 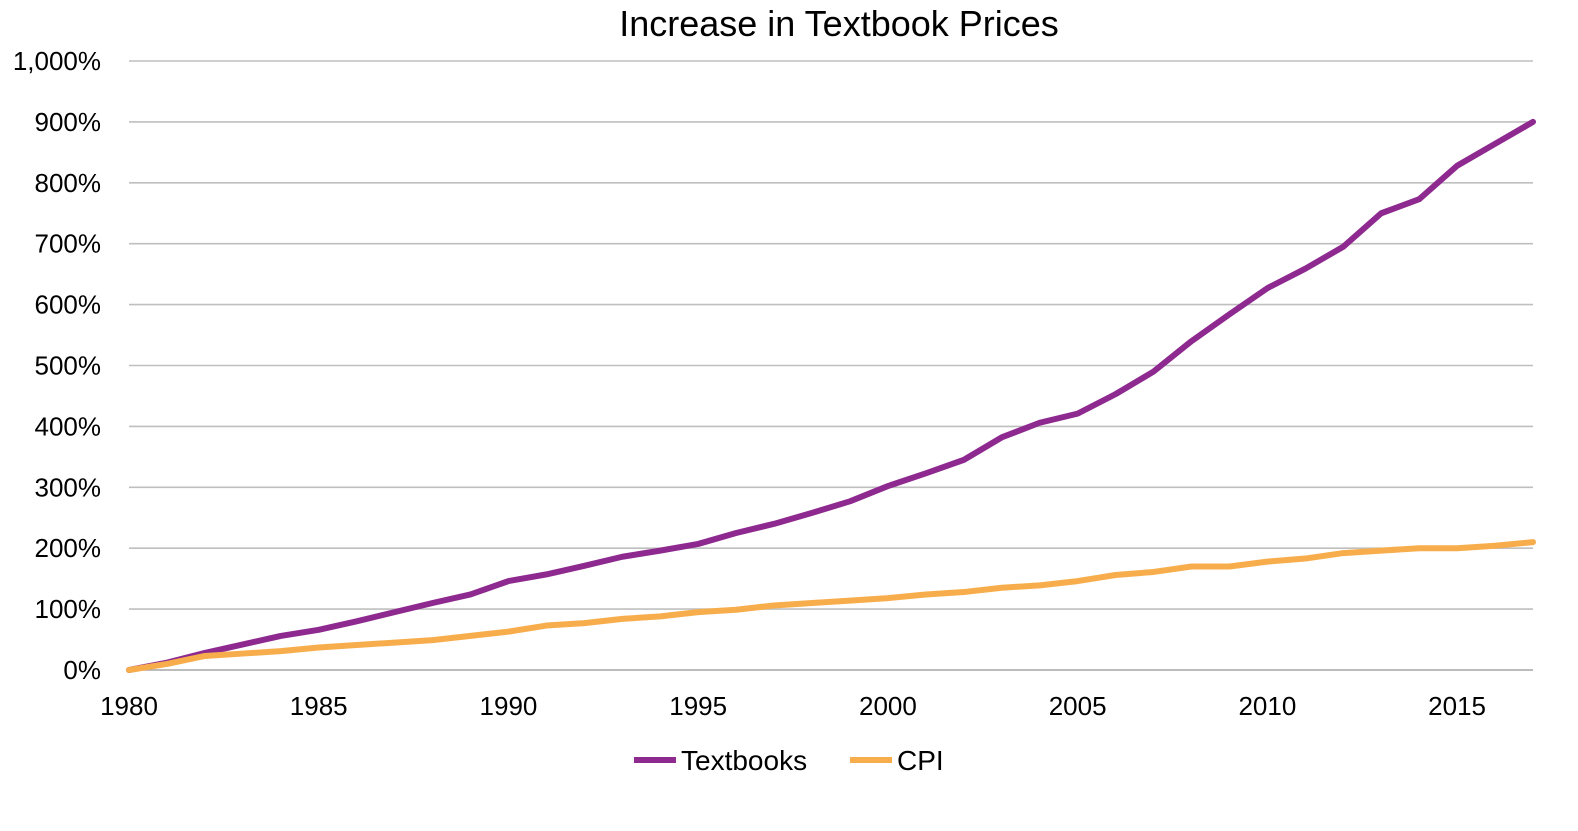 I want to click on x-axis-tick-labels: 1980 1985 1990 1995 2000 2005 2010 2015, so click(x=793, y=706).